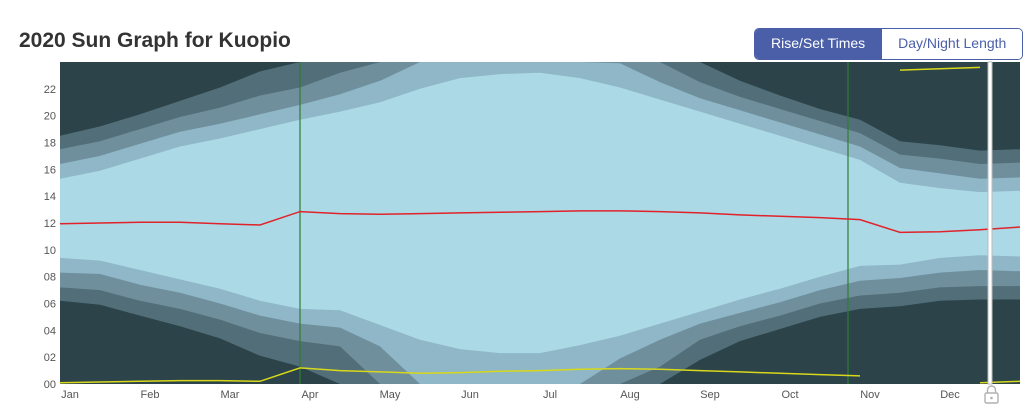 This screenshot has height=412, width=1024. Describe the element at coordinates (952, 44) in the screenshot. I see `day-night-length-button: Day/Night Length` at that location.